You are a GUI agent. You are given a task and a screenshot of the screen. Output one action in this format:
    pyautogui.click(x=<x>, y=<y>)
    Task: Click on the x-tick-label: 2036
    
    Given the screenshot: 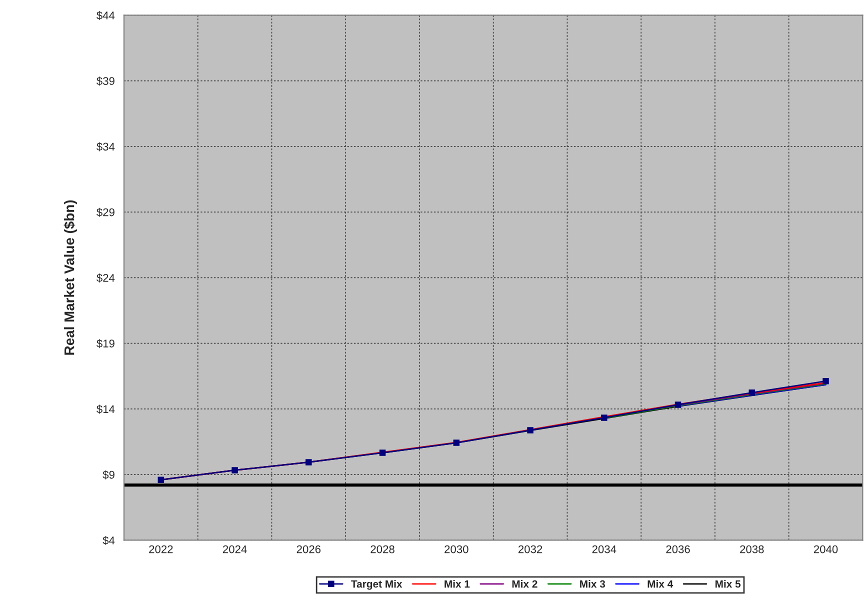 What is the action you would take?
    pyautogui.click(x=678, y=549)
    